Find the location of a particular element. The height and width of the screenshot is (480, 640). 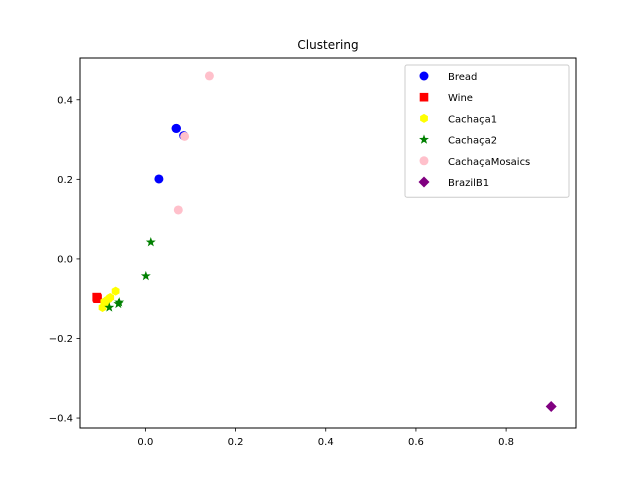

y-tick-label: 0.2 is located at coordinates (65, 180).